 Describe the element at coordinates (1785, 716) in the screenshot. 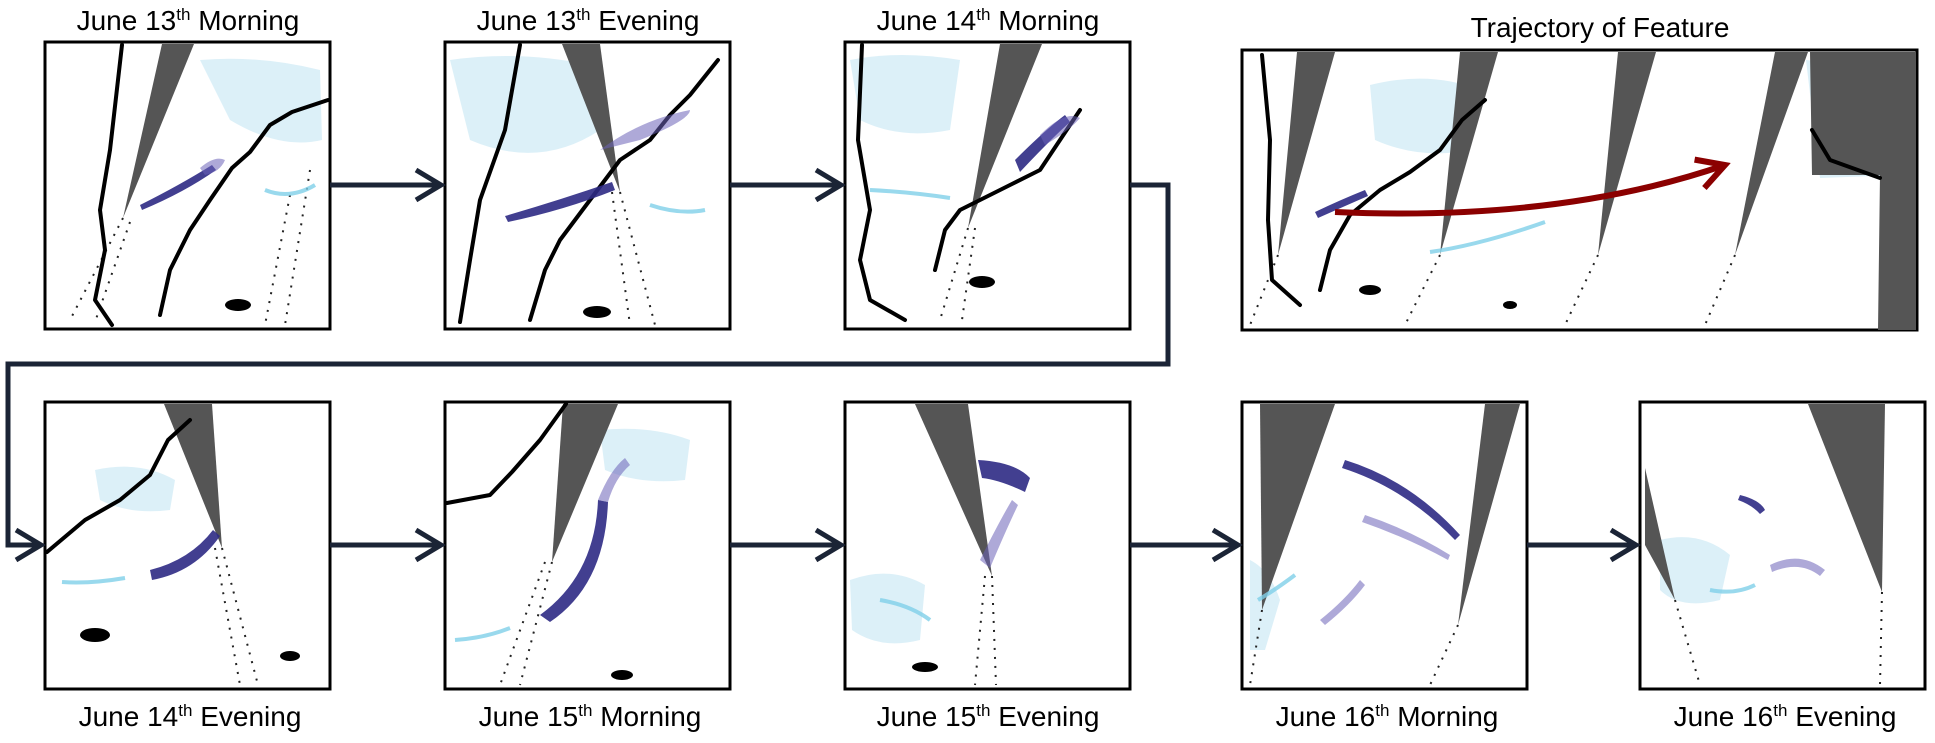

I see `panel-8-caption: June 16th Evening` at that location.